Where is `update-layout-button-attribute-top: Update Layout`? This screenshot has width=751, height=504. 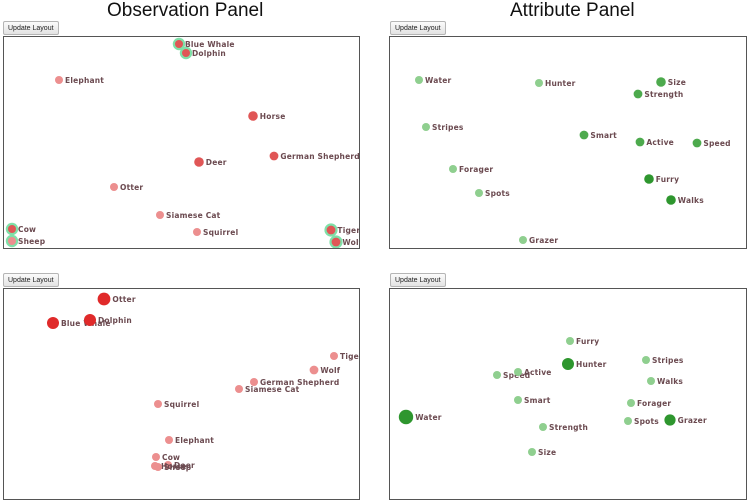
update-layout-button-attribute-top: Update Layout is located at coordinates (418, 28).